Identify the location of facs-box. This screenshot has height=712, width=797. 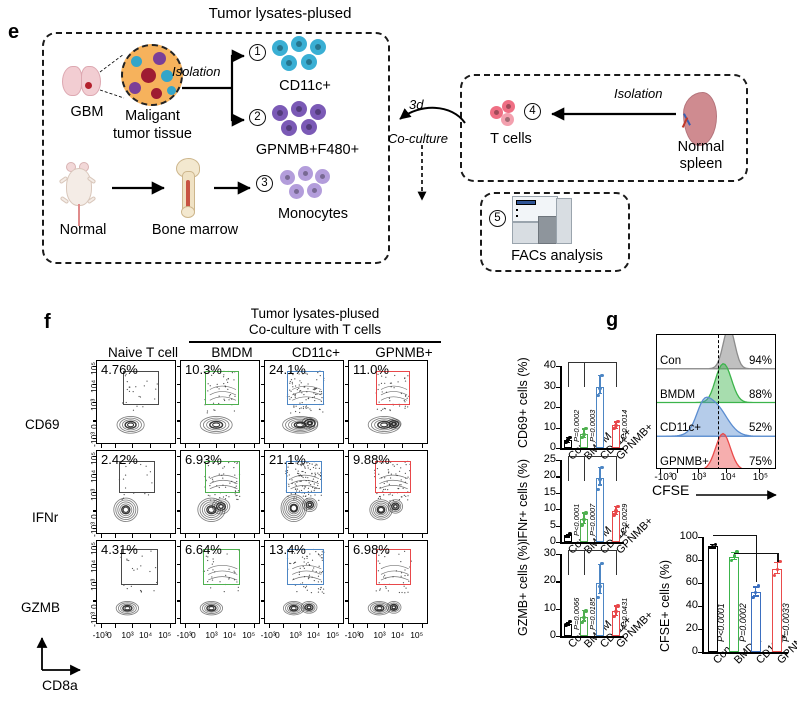
(555, 232).